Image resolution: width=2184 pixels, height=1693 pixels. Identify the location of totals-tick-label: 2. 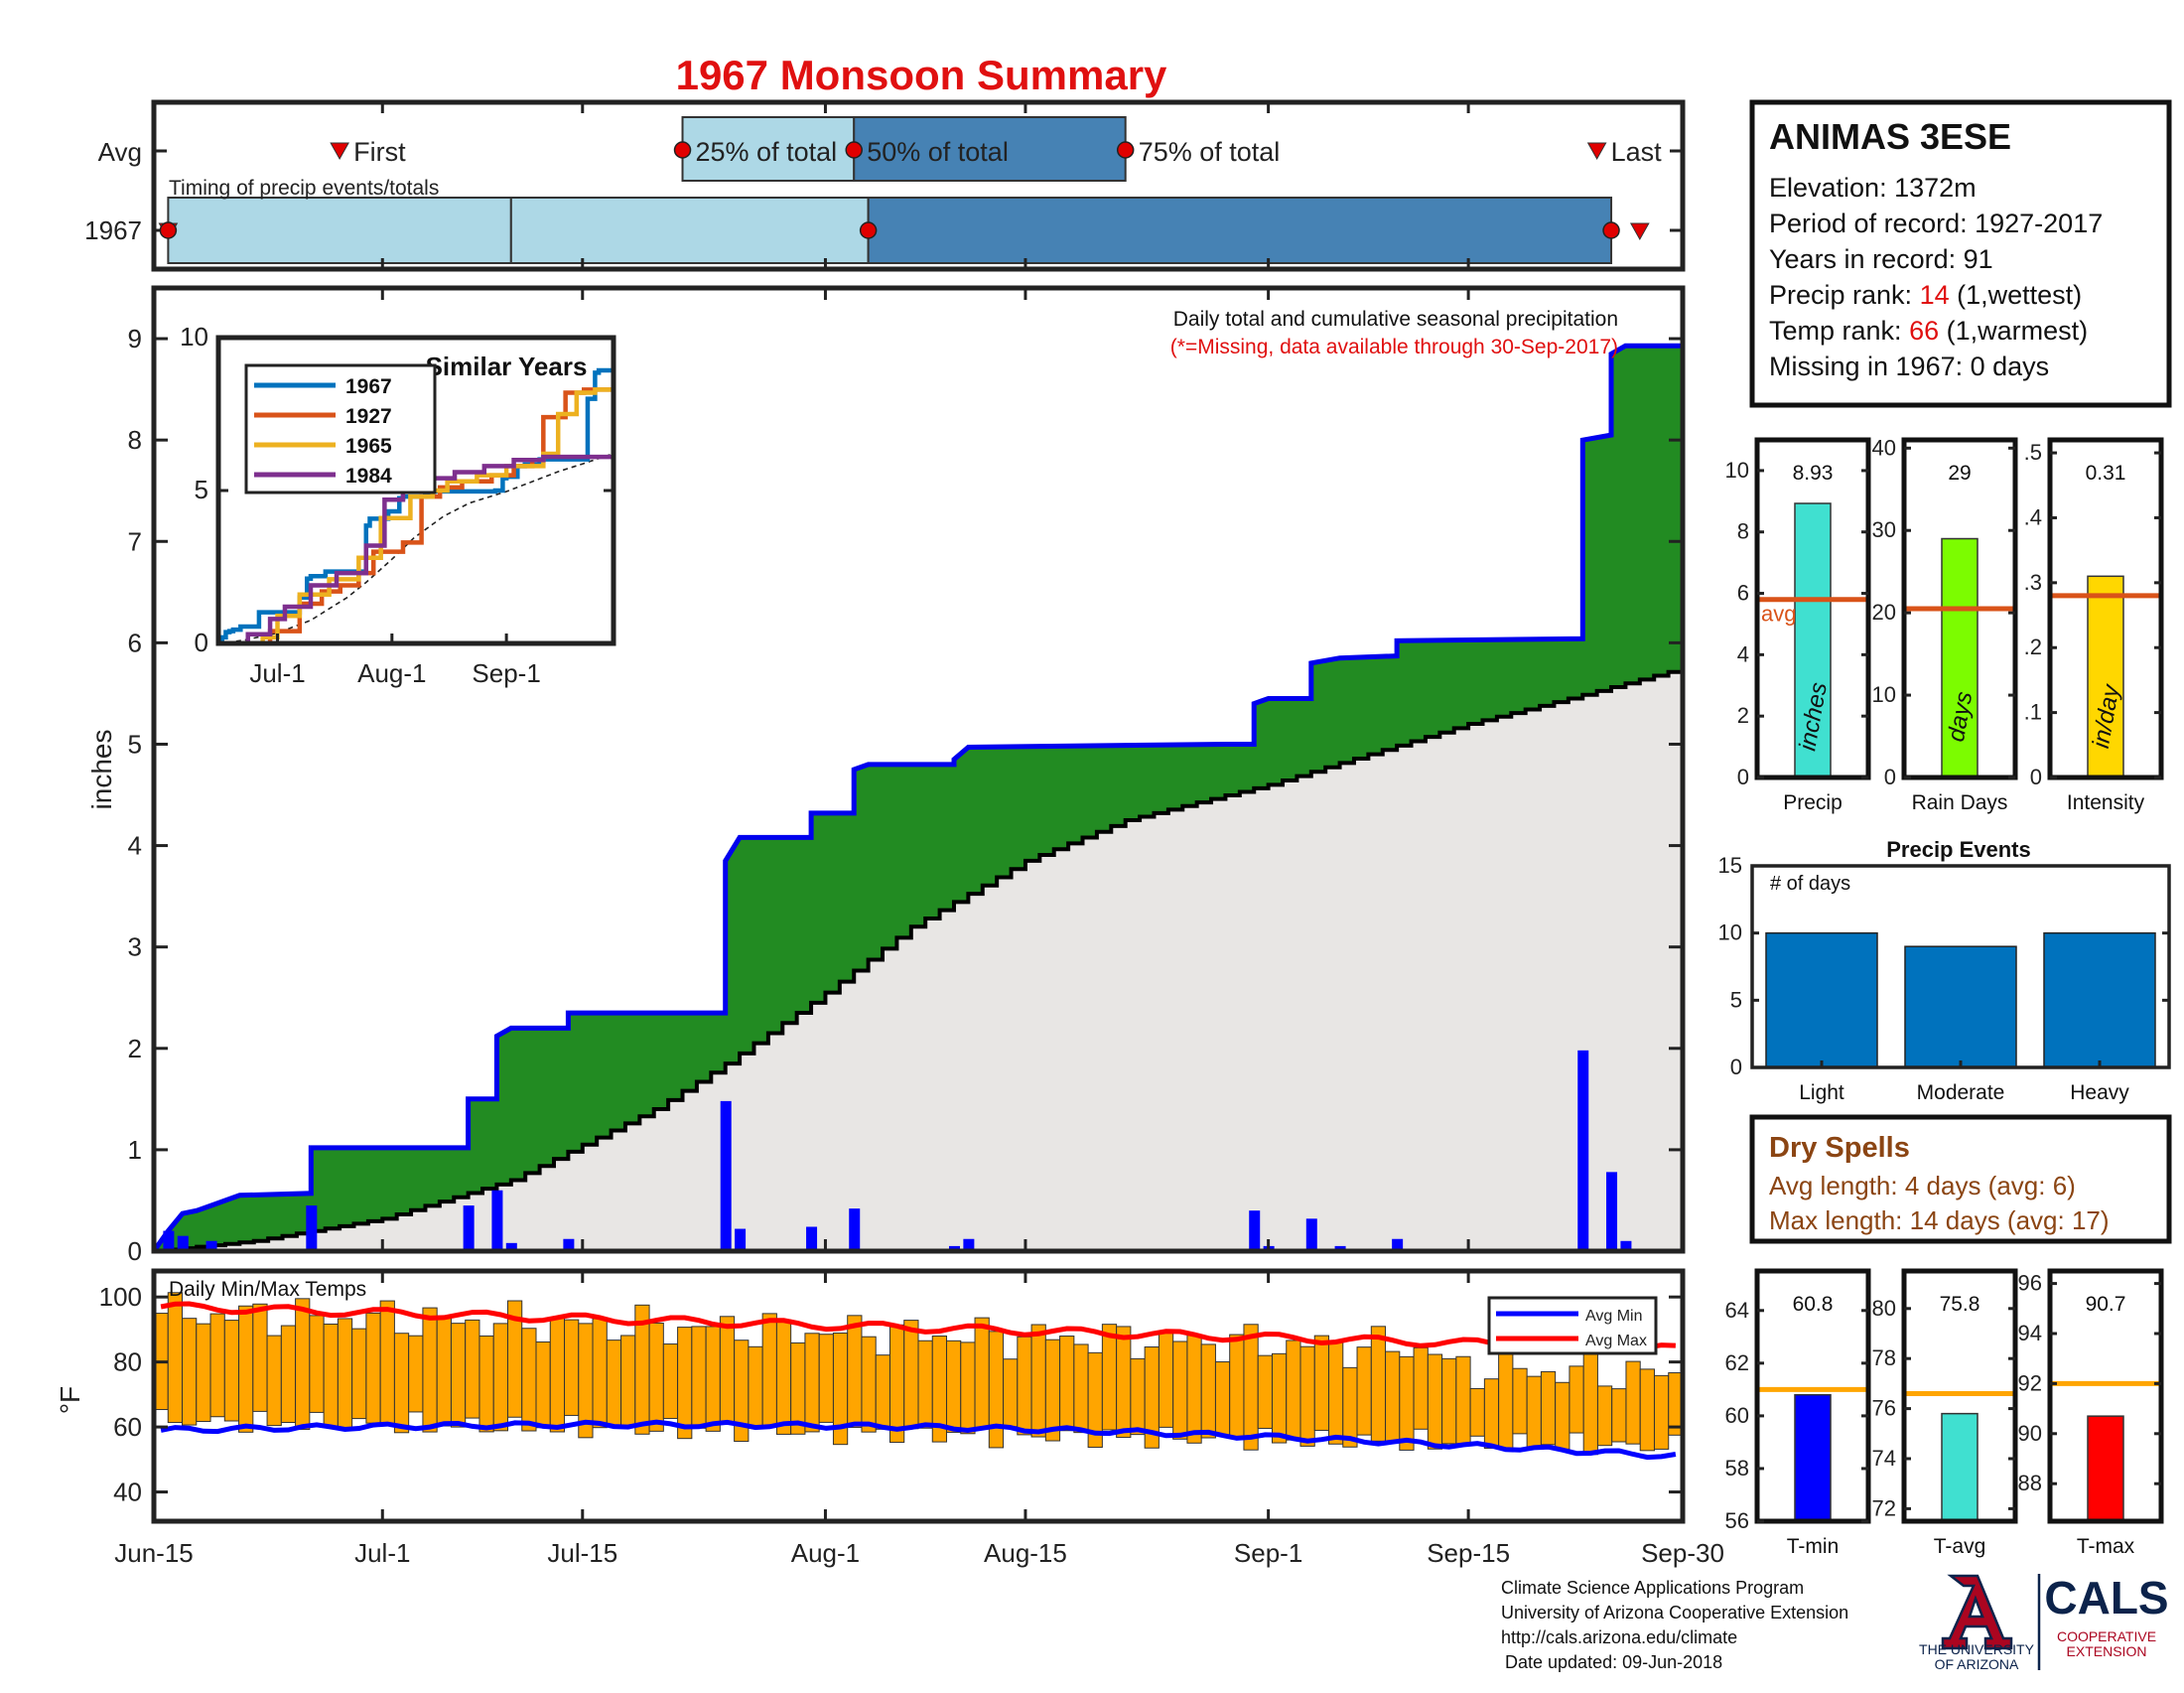
(1743, 716).